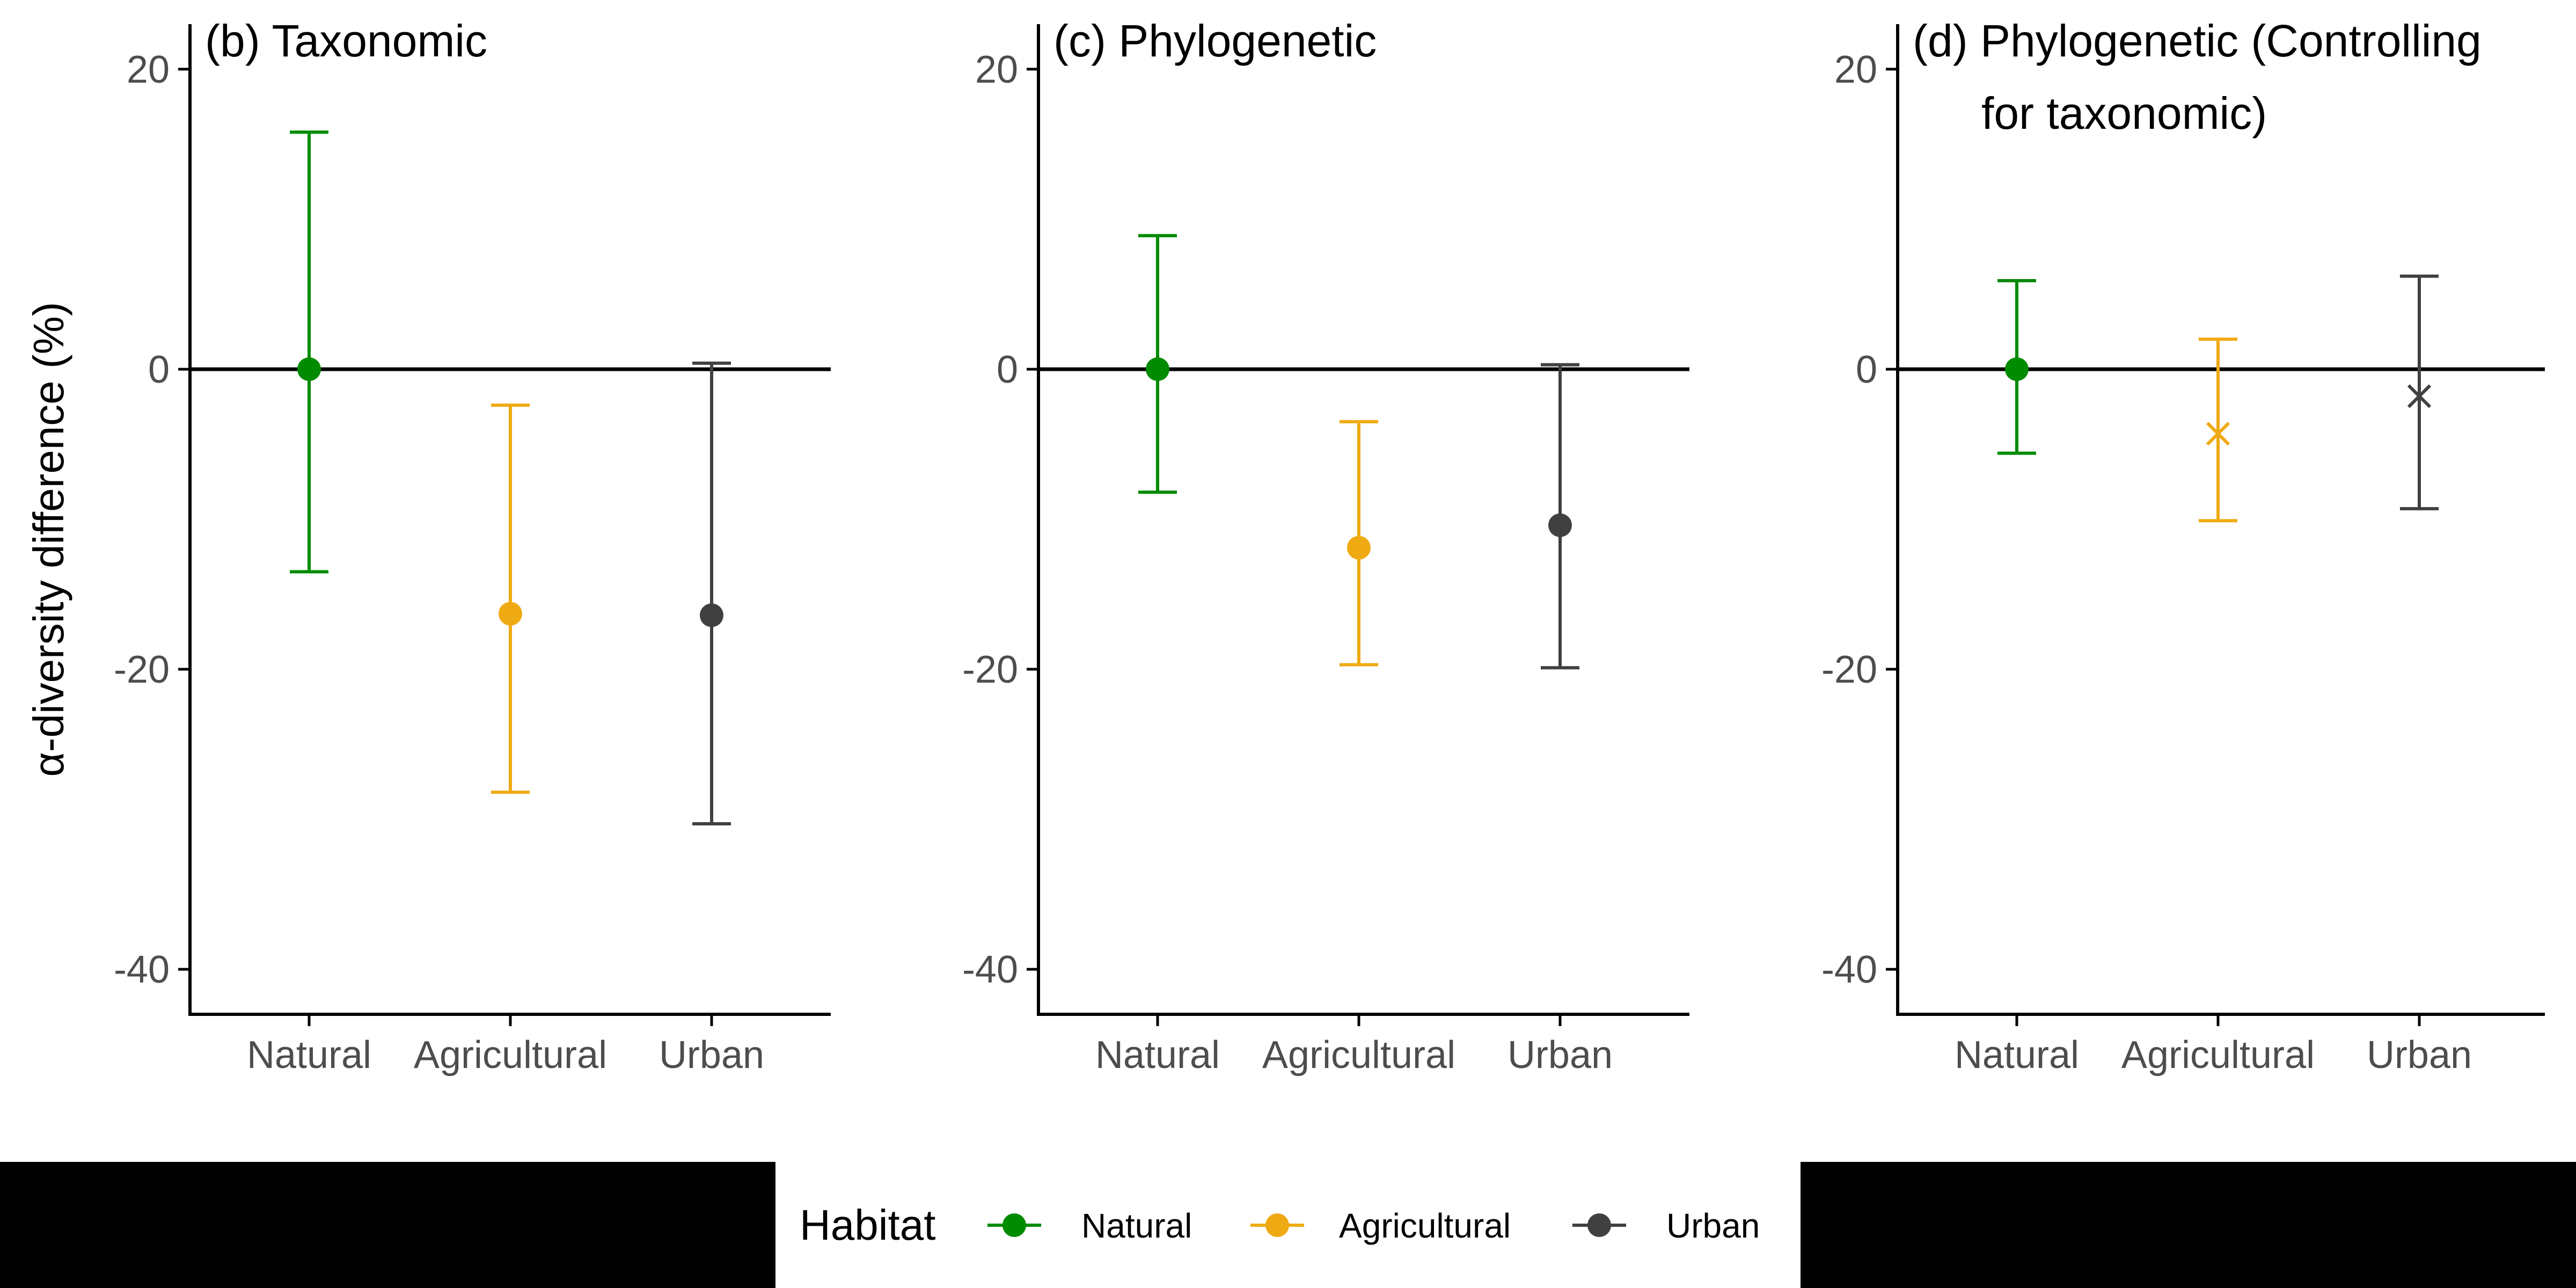 This screenshot has height=1288, width=2576. I want to click on legend-item-natural: Natural, so click(1089, 1225).